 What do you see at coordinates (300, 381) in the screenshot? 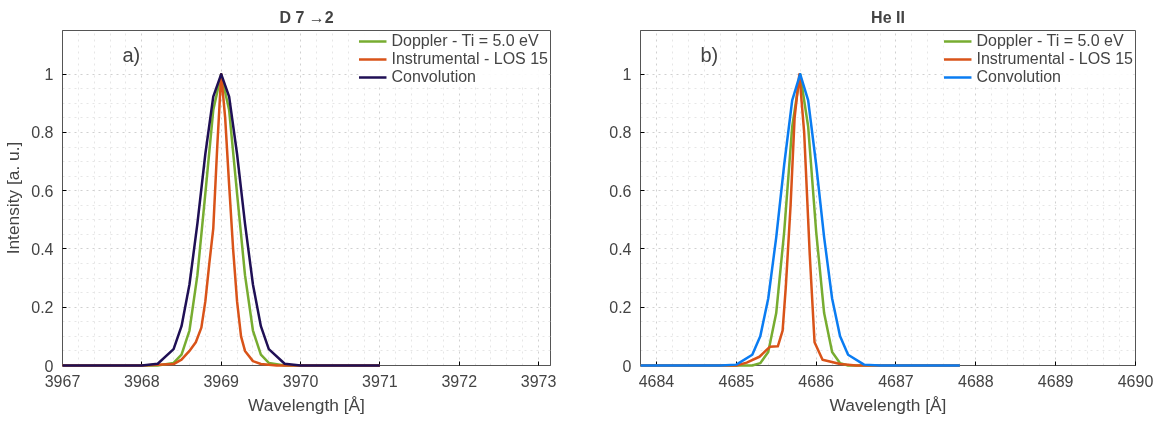
I see `x-tick-label: 3970` at bounding box center [300, 381].